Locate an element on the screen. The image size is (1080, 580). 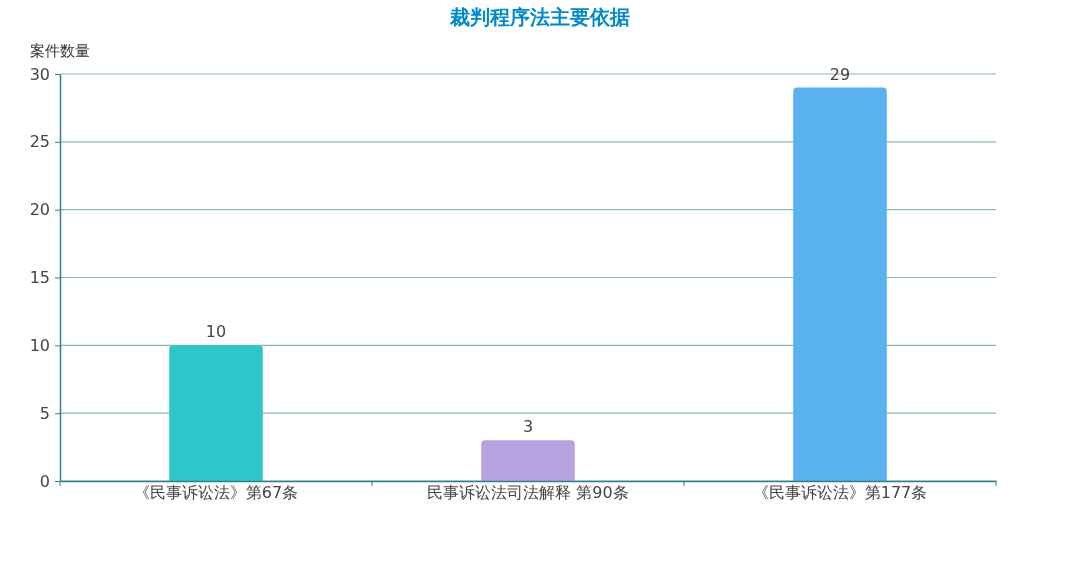
y-tick-label: 0 is located at coordinates (44, 481).